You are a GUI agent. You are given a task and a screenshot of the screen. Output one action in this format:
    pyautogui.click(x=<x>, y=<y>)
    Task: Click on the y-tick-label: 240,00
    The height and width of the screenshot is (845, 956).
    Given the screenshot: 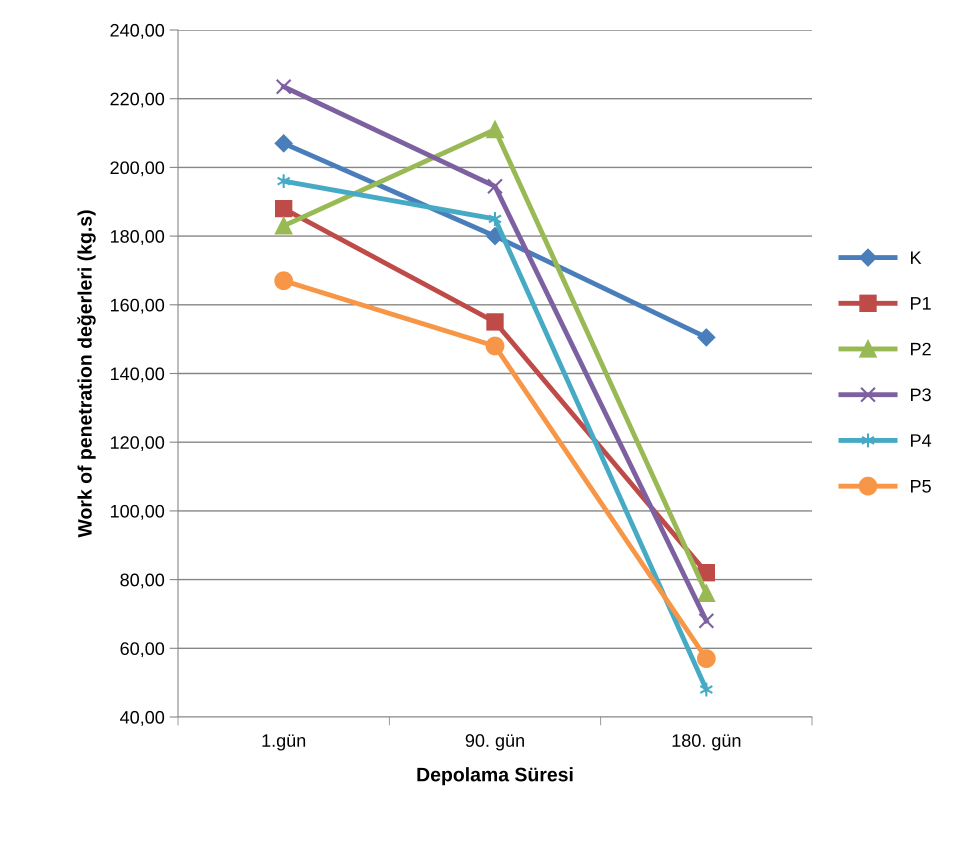 What is the action you would take?
    pyautogui.click(x=137, y=31)
    